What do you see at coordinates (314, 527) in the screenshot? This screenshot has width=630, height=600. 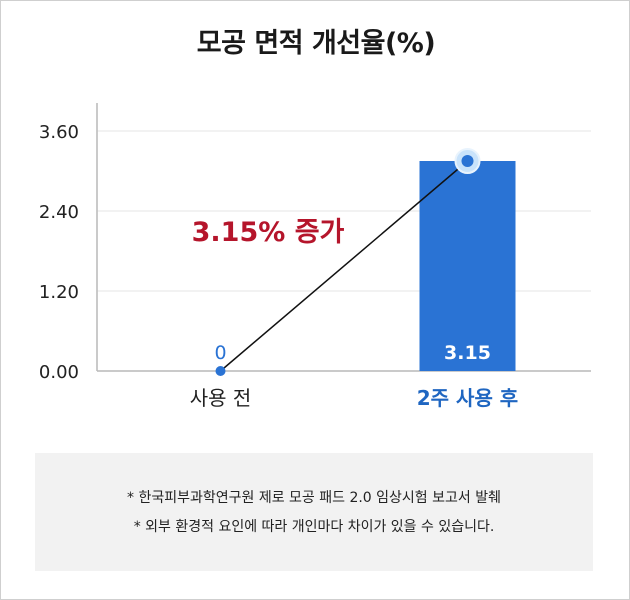 I see `footnote-disclaimer: * 외부 환경적 요인에 따라 개인마다 차이가 있을 수 있습니다.` at bounding box center [314, 527].